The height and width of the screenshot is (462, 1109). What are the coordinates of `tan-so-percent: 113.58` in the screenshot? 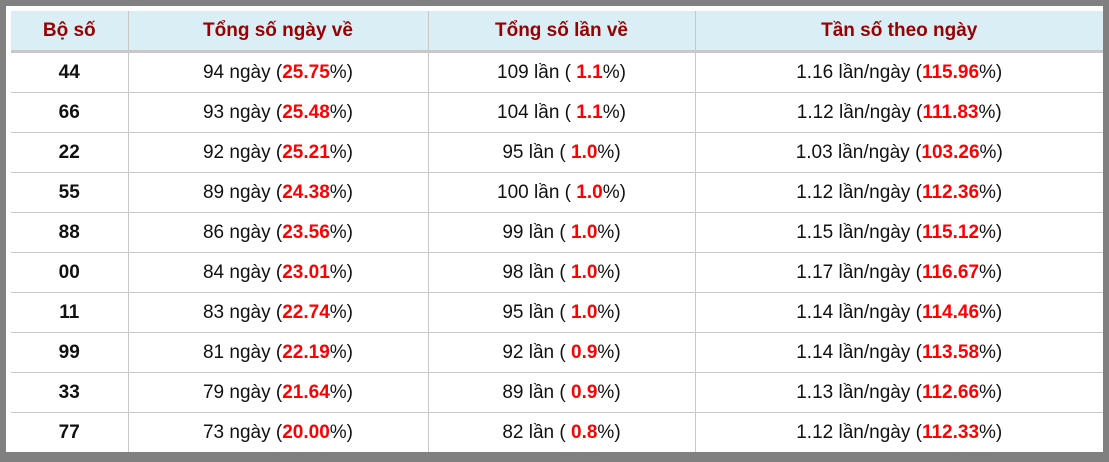 It's located at (950, 352).